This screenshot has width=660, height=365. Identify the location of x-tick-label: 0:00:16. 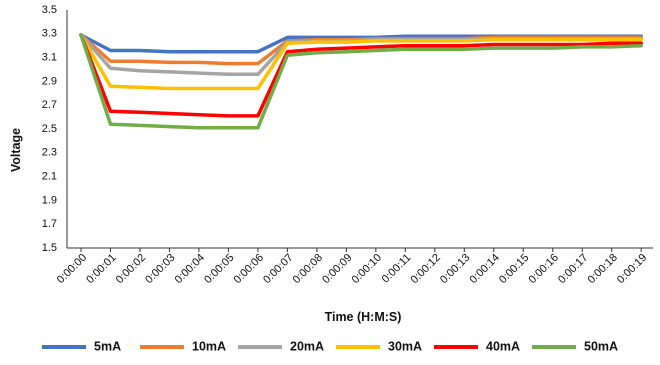
(543, 269).